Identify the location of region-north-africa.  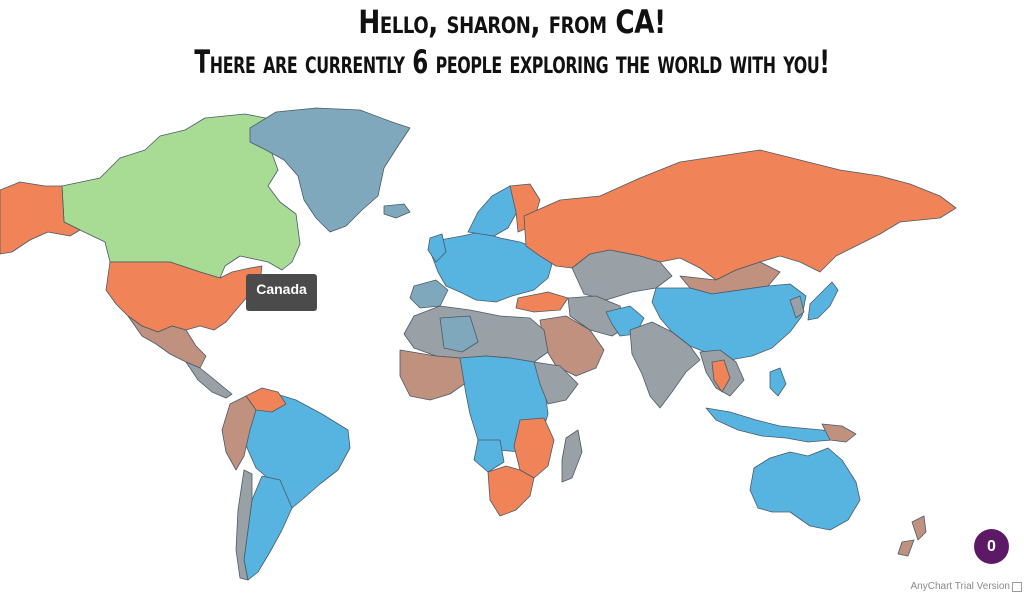
(476, 334).